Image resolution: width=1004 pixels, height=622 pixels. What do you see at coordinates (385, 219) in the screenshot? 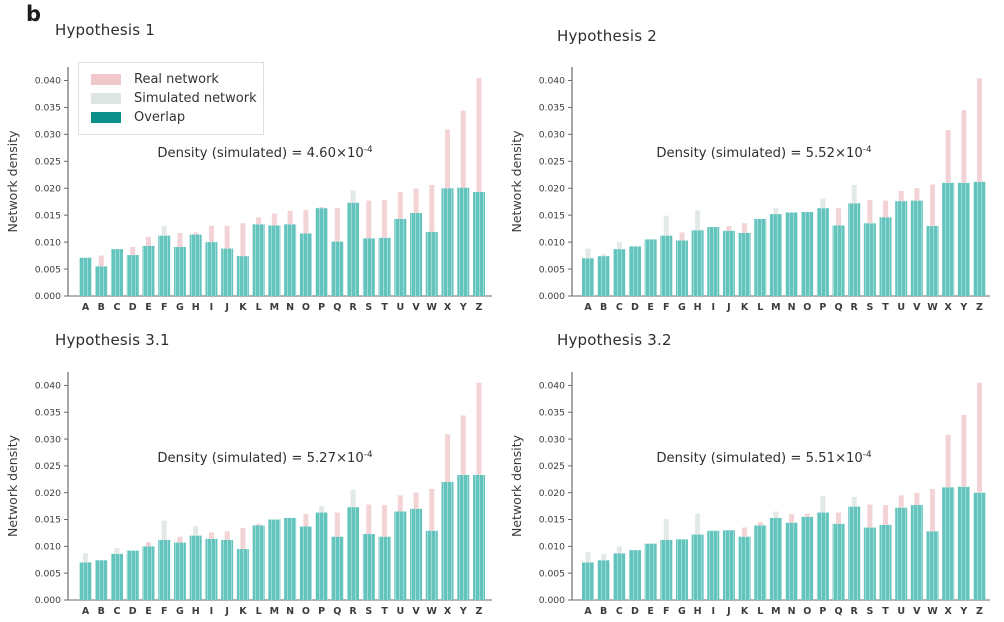
I see `bar-real-T` at bounding box center [385, 219].